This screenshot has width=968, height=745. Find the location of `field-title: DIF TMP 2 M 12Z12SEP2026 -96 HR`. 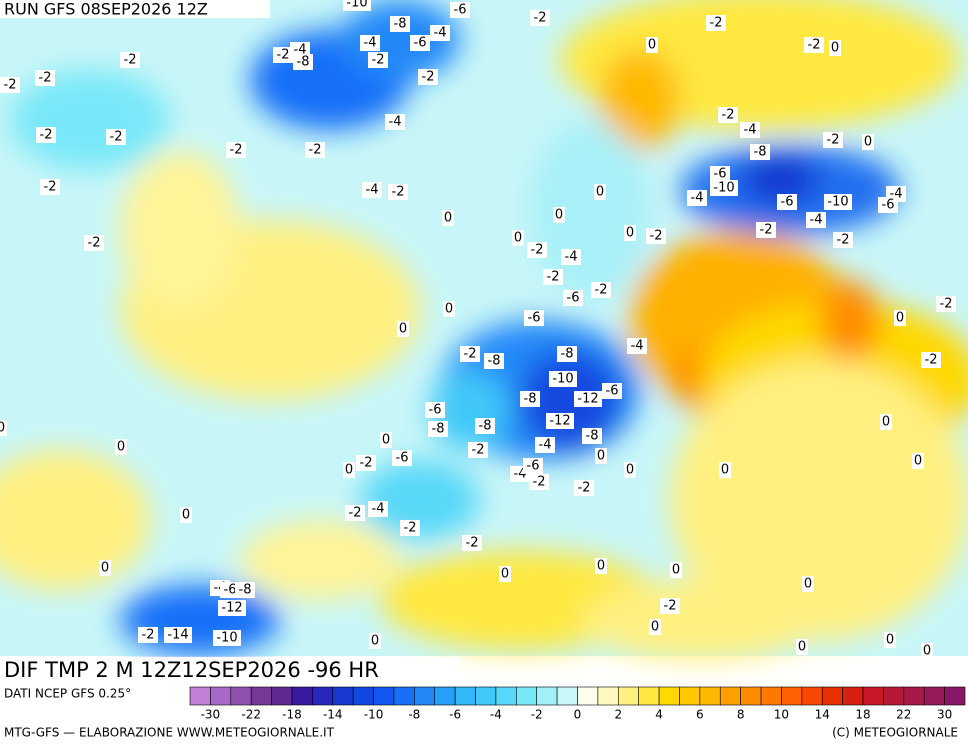

field-title: DIF TMP 2 M 12Z12SEP2026 -96 HR is located at coordinates (191, 670).